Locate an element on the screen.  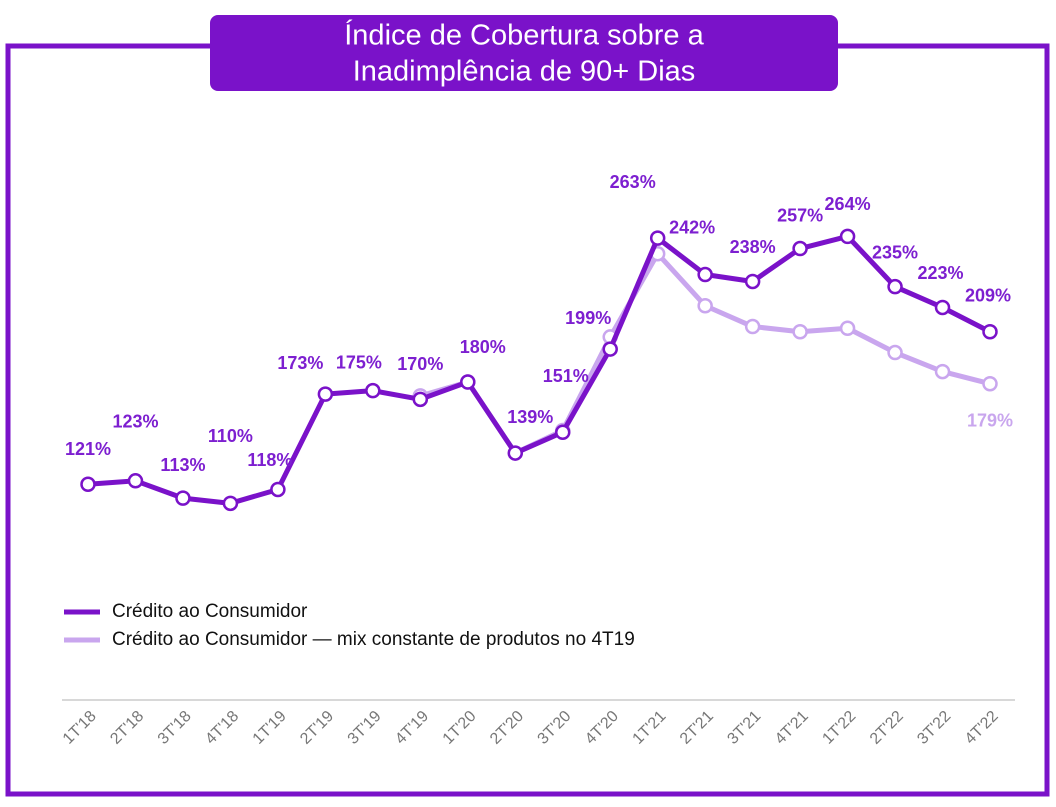
data-label: 199% is located at coordinates (588, 318).